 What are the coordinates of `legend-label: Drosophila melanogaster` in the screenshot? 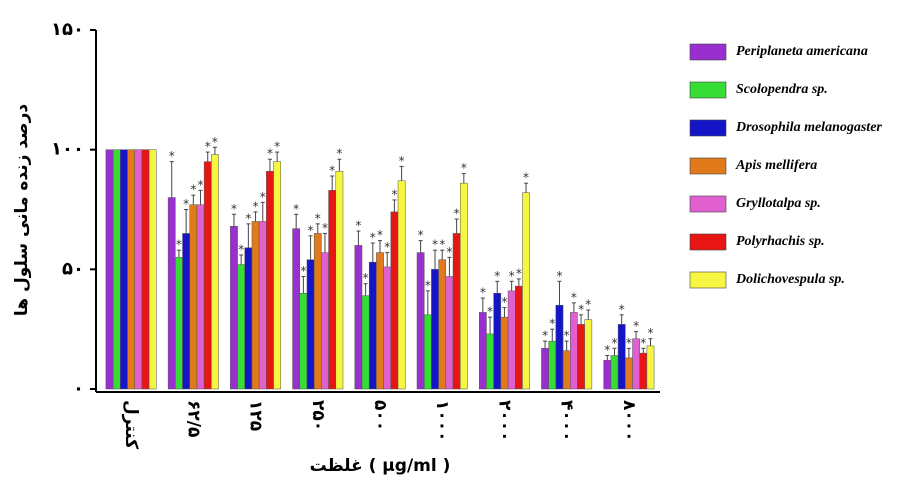 It's located at (808, 127).